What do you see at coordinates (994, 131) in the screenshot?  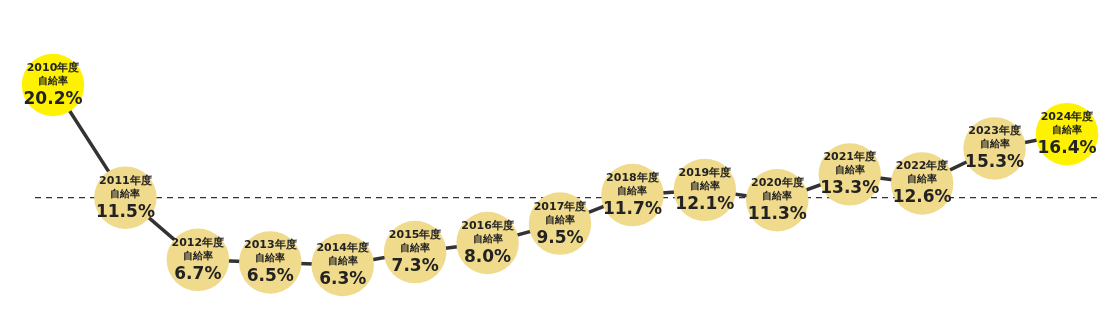 I see `x-tick-label: 2023年度` at bounding box center [994, 131].